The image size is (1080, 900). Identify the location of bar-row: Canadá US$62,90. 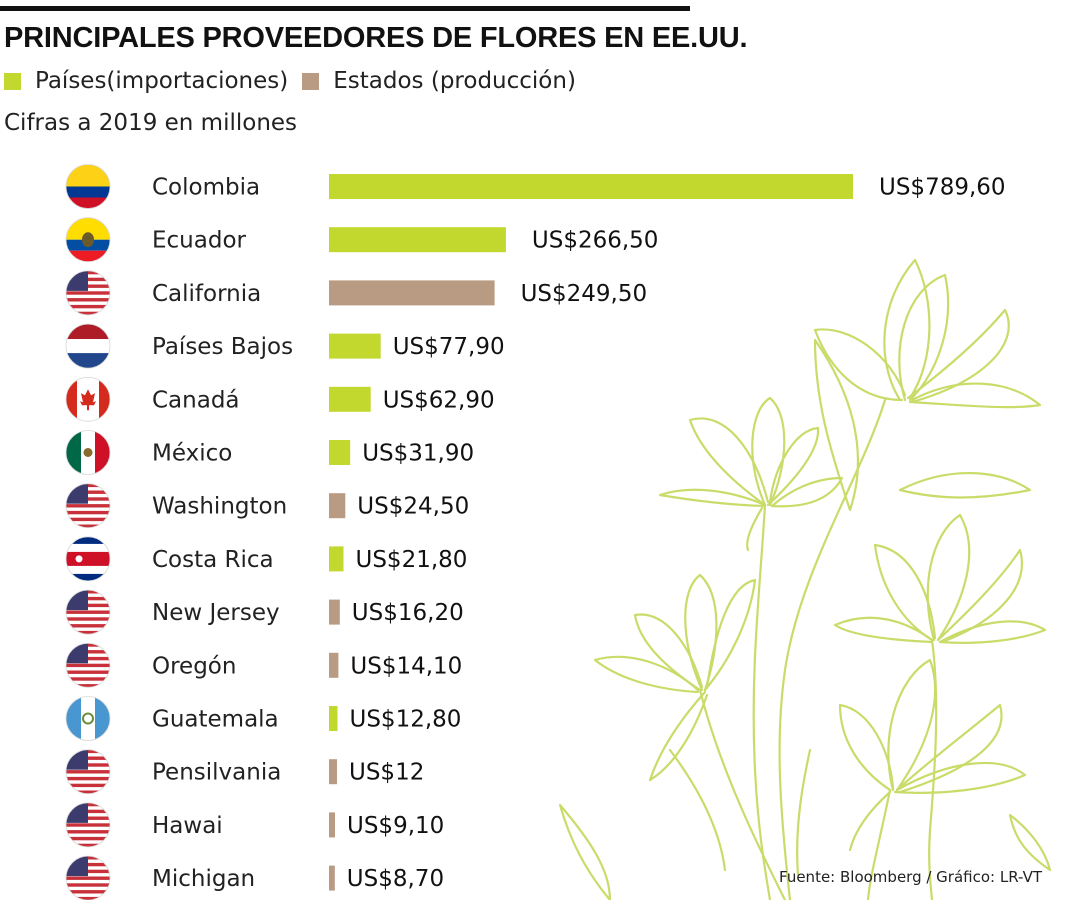
(280, 399).